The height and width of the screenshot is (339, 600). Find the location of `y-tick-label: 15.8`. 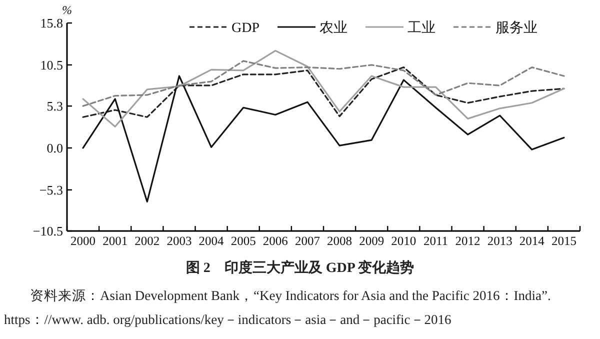

y-tick-label: 15.8 is located at coordinates (51, 23).